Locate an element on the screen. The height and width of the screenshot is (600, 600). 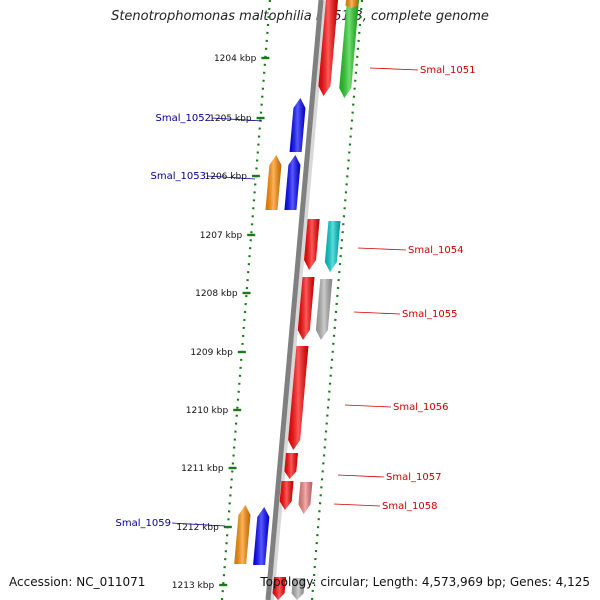
gene-1058-red is located at coordinates (286, 495).